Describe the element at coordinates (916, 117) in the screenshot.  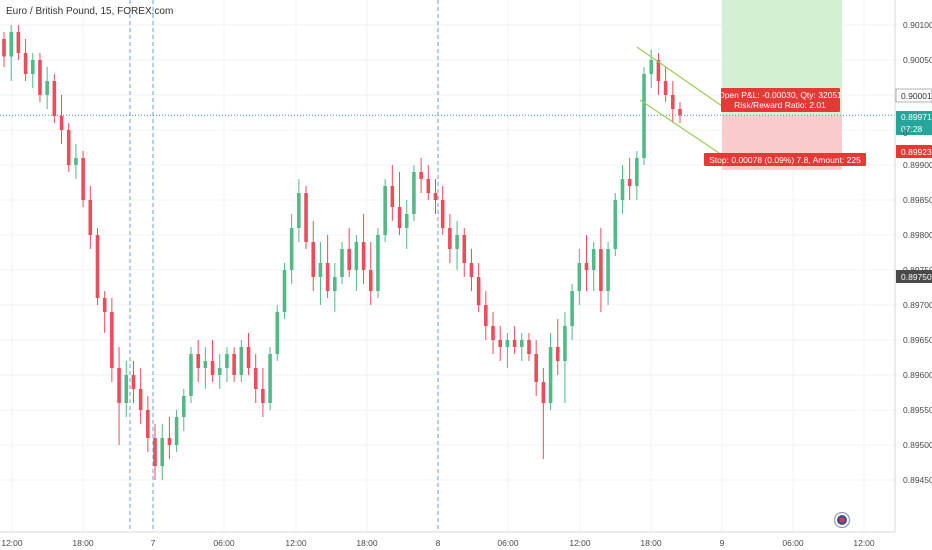
I see `current-price-label: 0.89971` at that location.